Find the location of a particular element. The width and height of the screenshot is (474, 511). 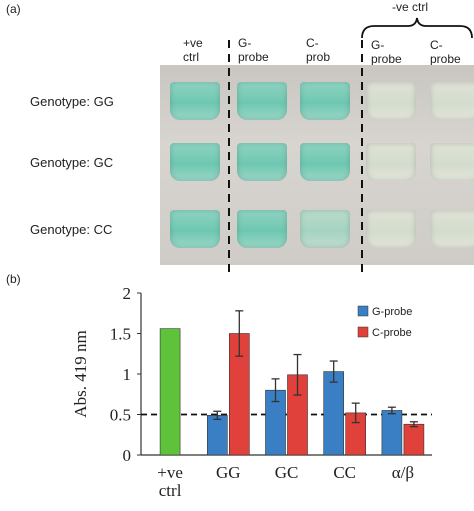

panel-a-label: (a) is located at coordinates (13, 9).